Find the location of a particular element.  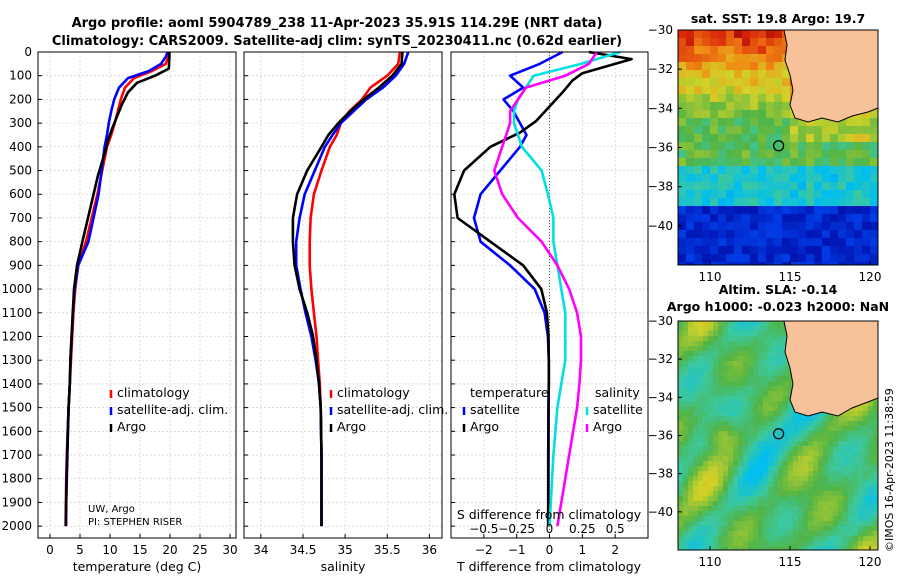

xtick-label: 25 is located at coordinates (199, 550).